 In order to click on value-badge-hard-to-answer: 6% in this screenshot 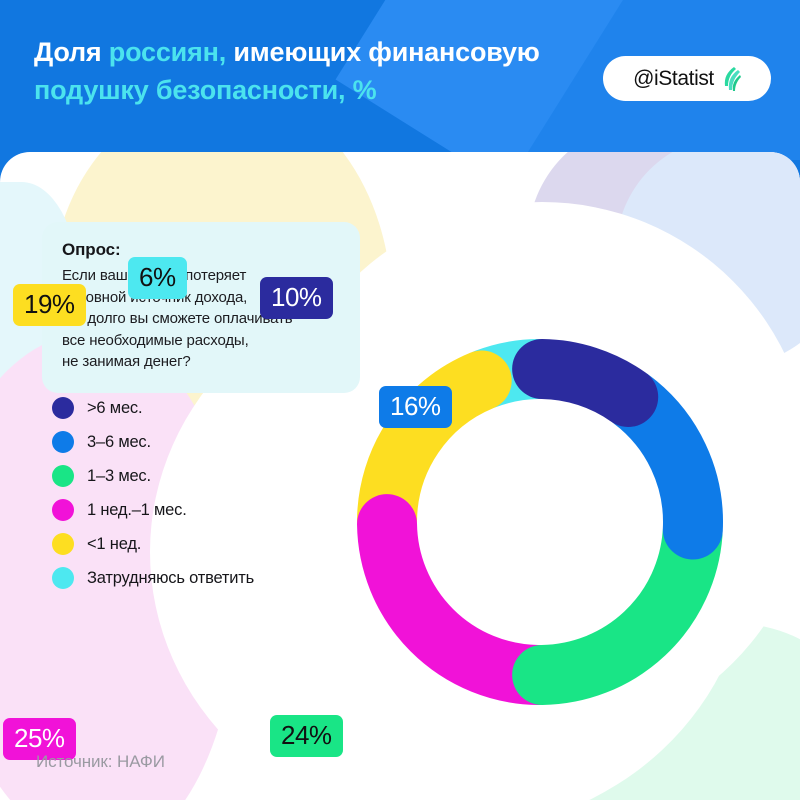, I will do `click(157, 278)`.